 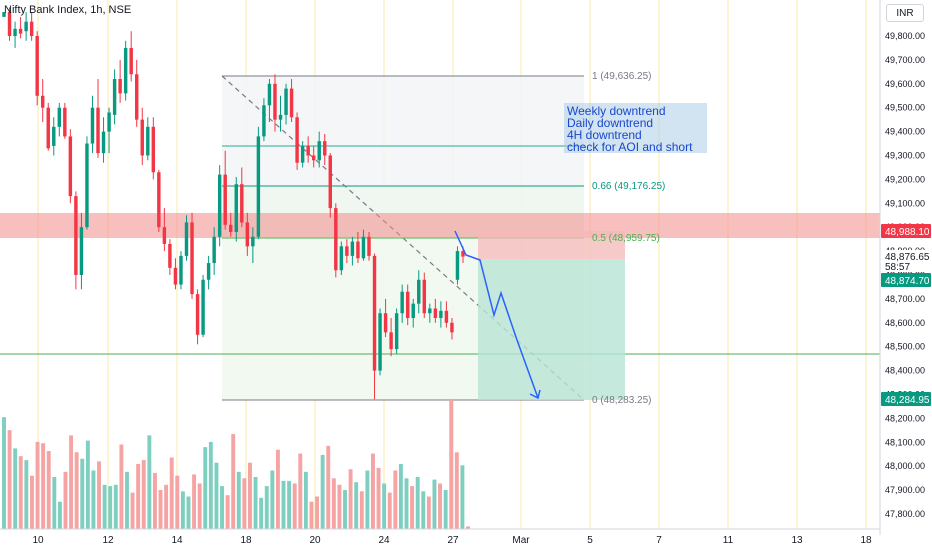 I want to click on resistance-zone, so click(x=440, y=225).